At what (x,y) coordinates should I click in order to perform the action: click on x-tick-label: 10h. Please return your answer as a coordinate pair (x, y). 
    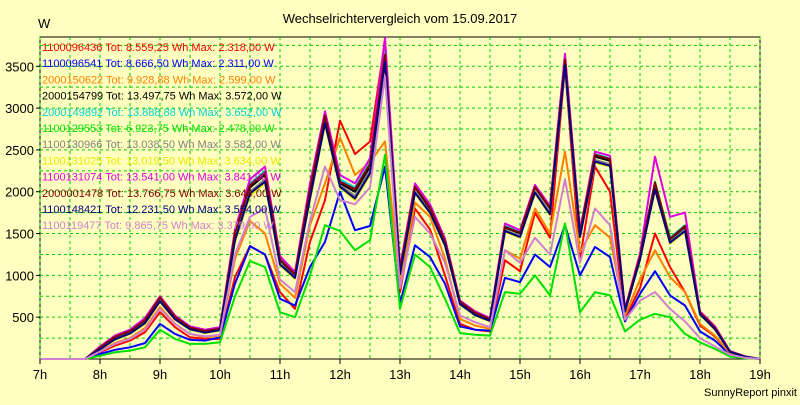
    Looking at the image, I should click on (220, 374).